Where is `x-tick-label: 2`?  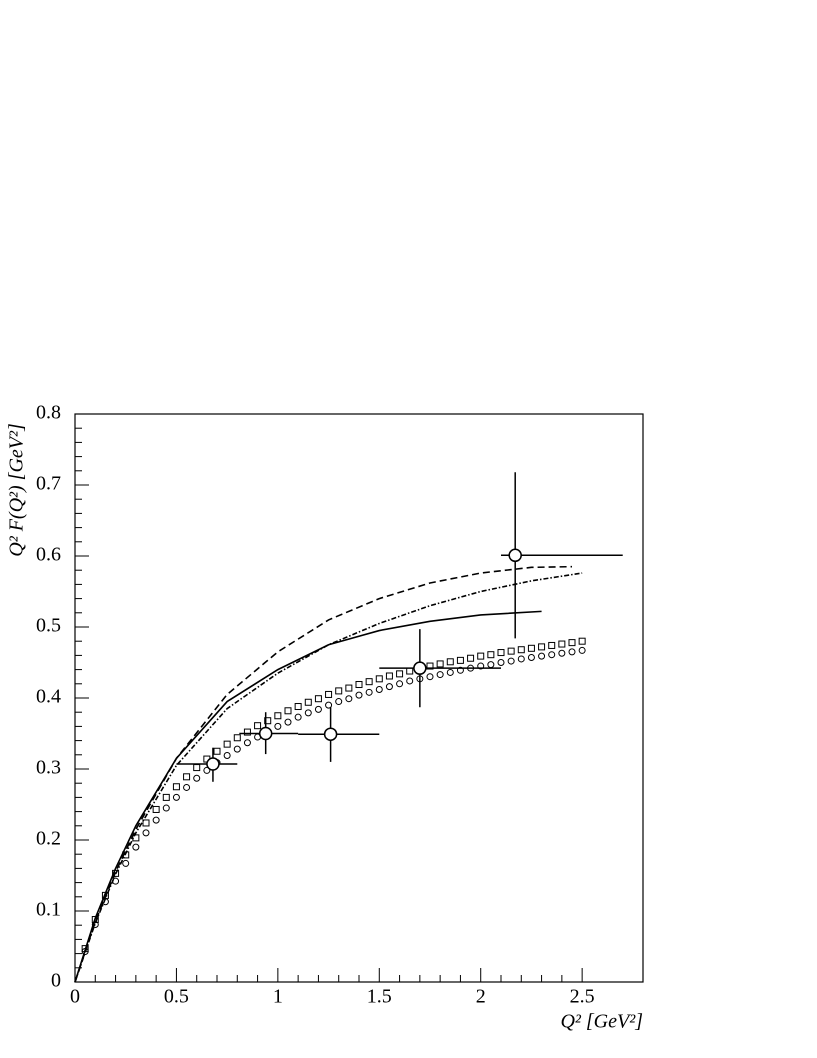
x-tick-label: 2 is located at coordinates (481, 997).